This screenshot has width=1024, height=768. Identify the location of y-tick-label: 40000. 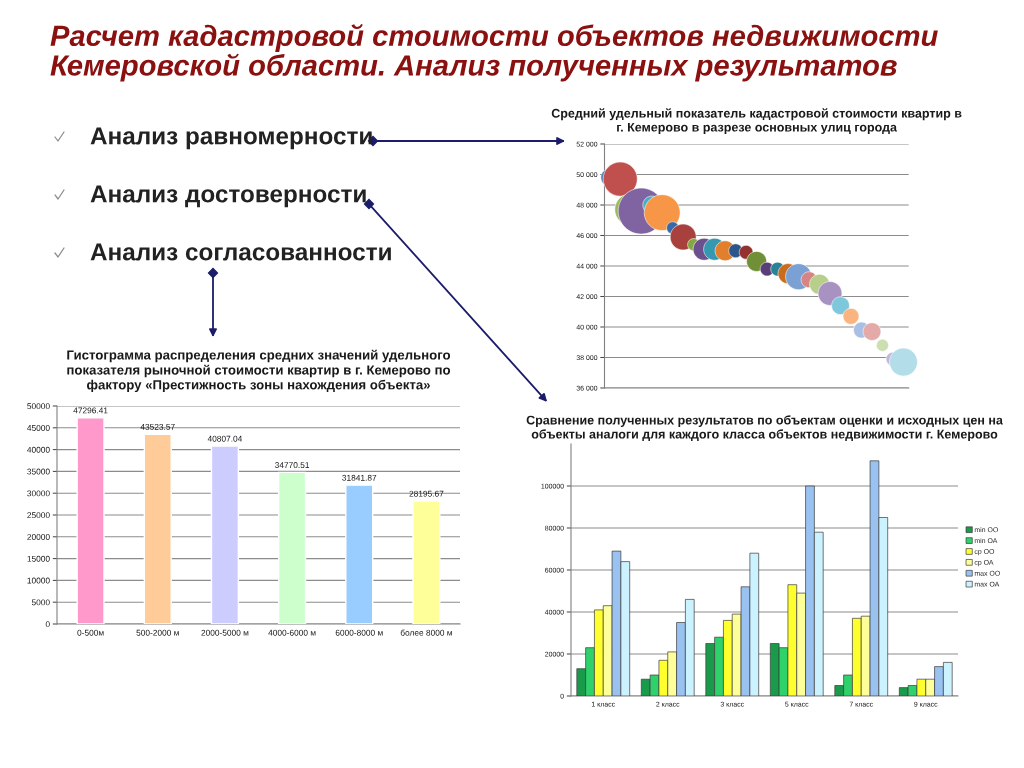
(38, 449).